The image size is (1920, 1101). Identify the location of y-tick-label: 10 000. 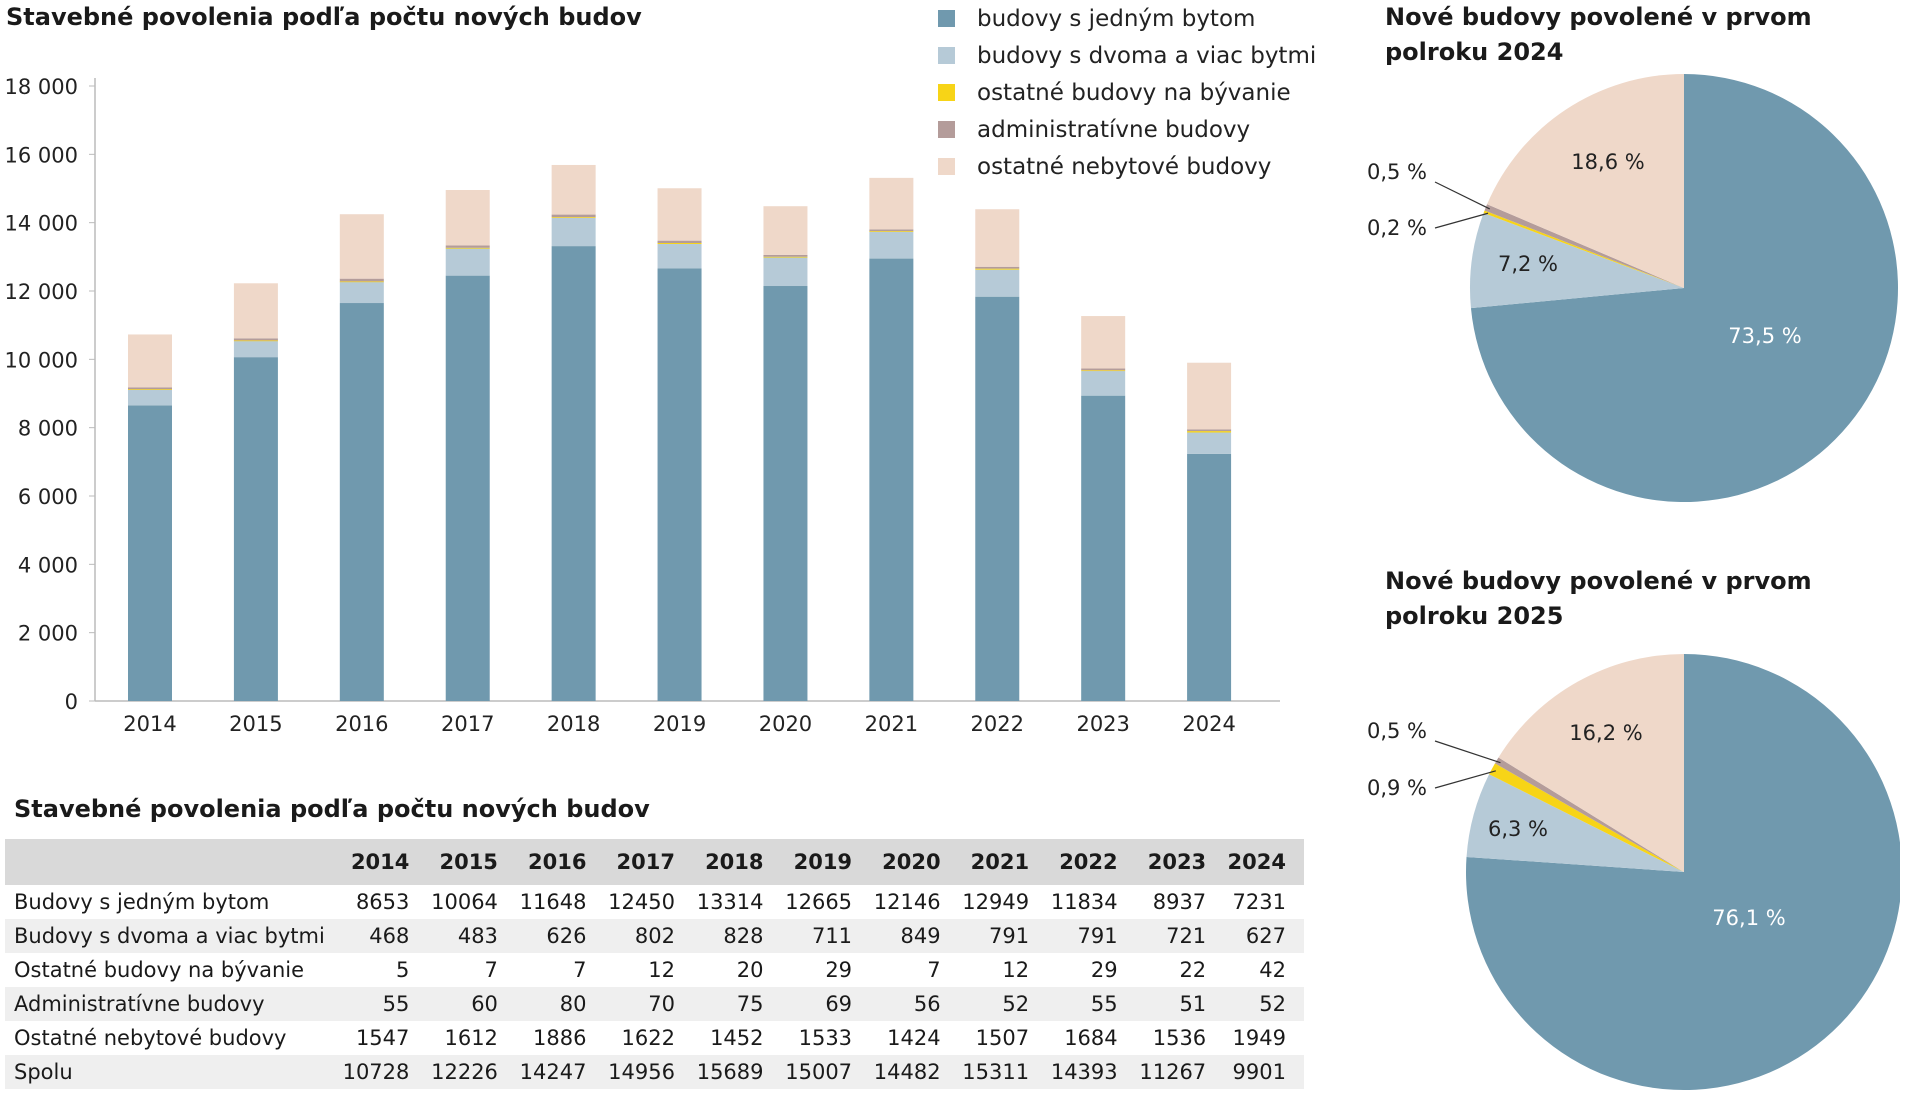
(41, 360).